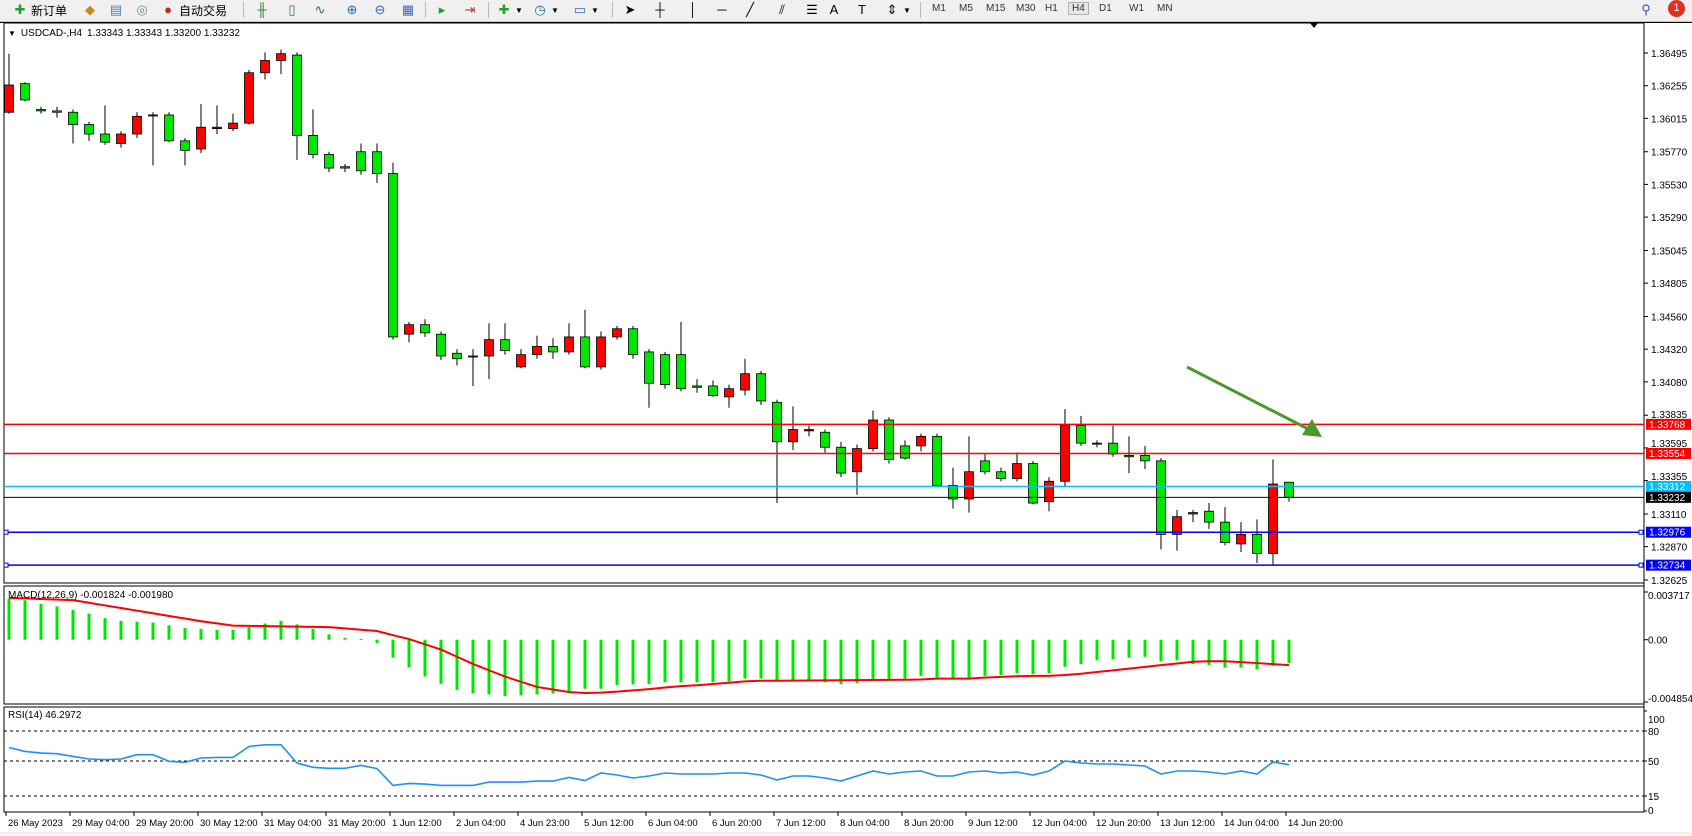 Image resolution: width=1692 pixels, height=836 pixels. I want to click on candlestick-button: ▯, so click(292, 10).